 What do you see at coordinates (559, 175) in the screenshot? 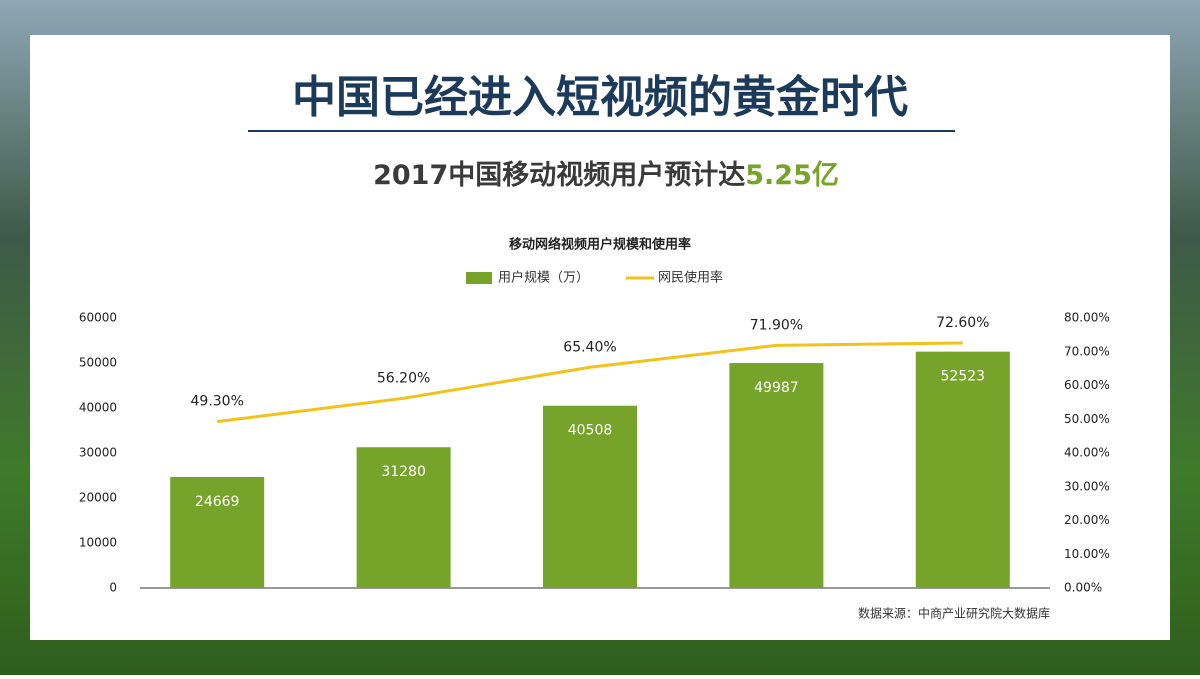
I see `subtitle-text: 2017中国移动视频用户预计达` at bounding box center [559, 175].